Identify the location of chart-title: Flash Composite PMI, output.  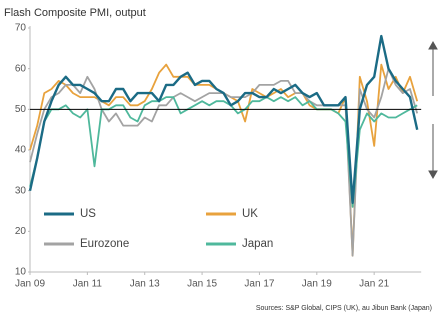
(75, 13).